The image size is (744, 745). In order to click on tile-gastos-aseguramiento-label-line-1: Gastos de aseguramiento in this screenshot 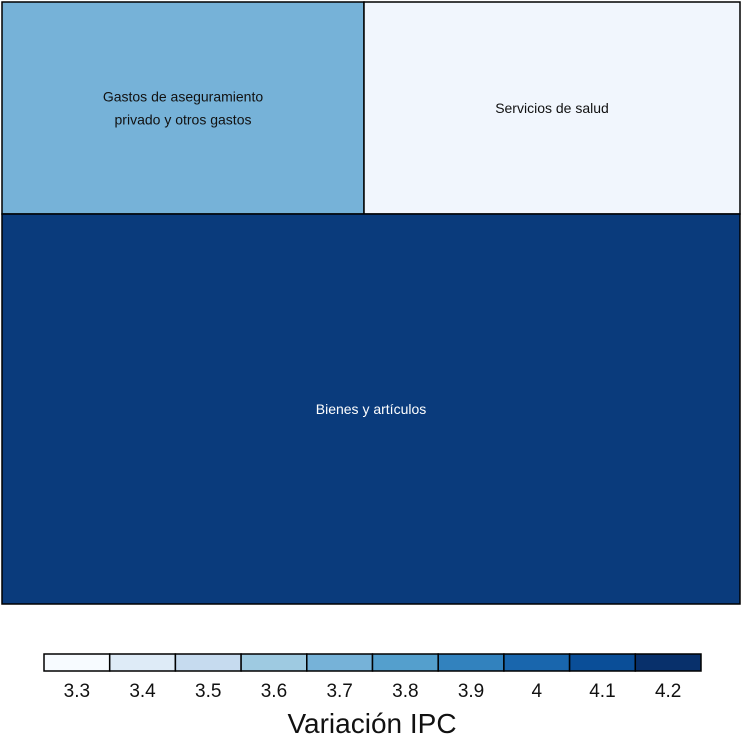, I will do `click(183, 97)`.